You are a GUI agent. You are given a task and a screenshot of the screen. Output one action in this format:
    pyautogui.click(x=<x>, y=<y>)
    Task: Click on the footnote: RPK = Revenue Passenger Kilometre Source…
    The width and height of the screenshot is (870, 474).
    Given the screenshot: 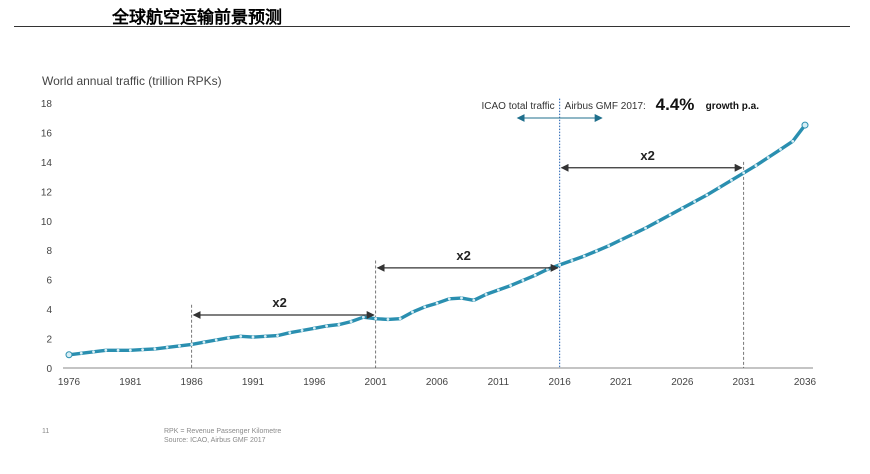 What is the action you would take?
    pyautogui.click(x=222, y=436)
    